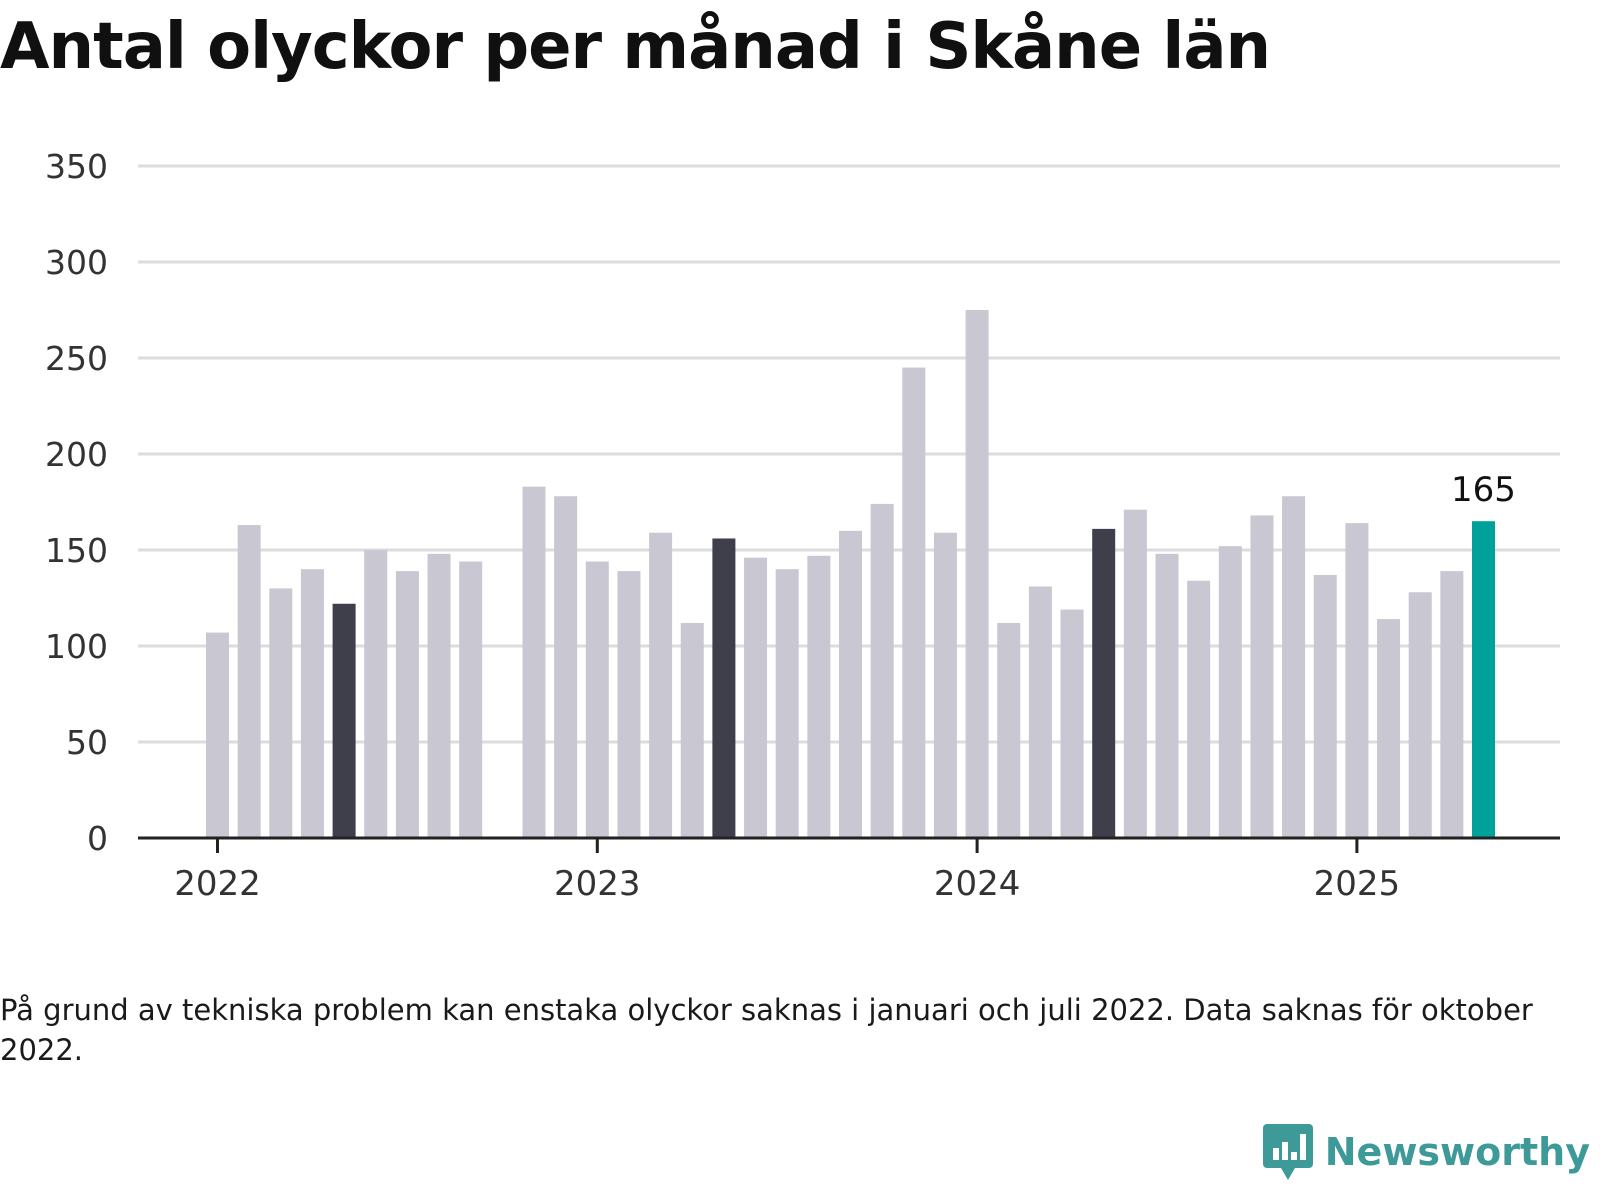  What do you see at coordinates (635, 47) in the screenshot?
I see `chart-title: Antal olyckor per månad i Skåne län` at bounding box center [635, 47].